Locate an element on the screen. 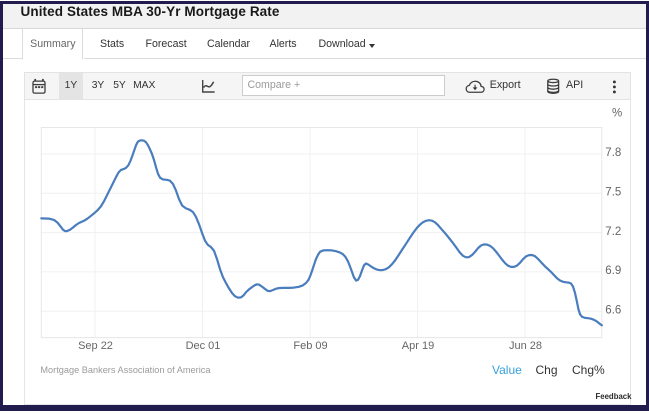  svg-text: 6.6 is located at coordinates (613, 311).